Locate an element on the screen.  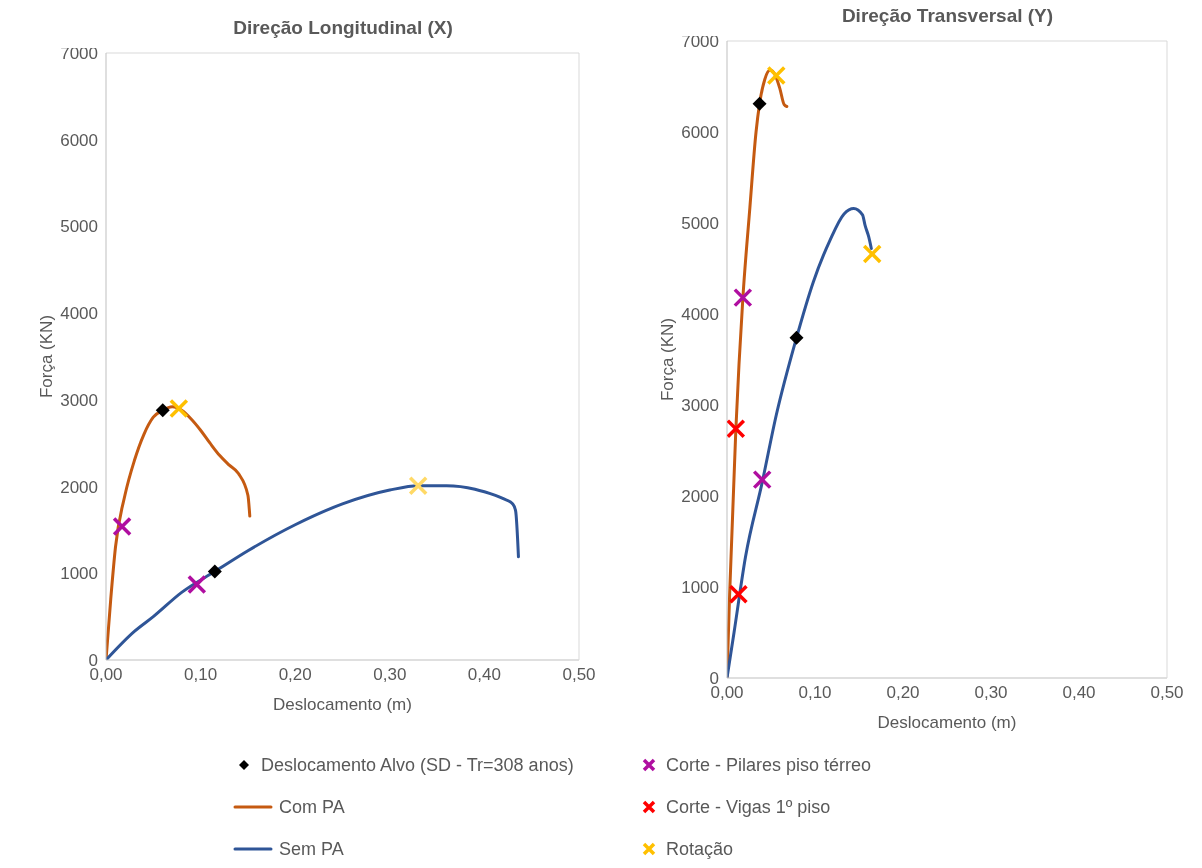
chart-title: Direção Transversal (Y) is located at coordinates (947, 15).